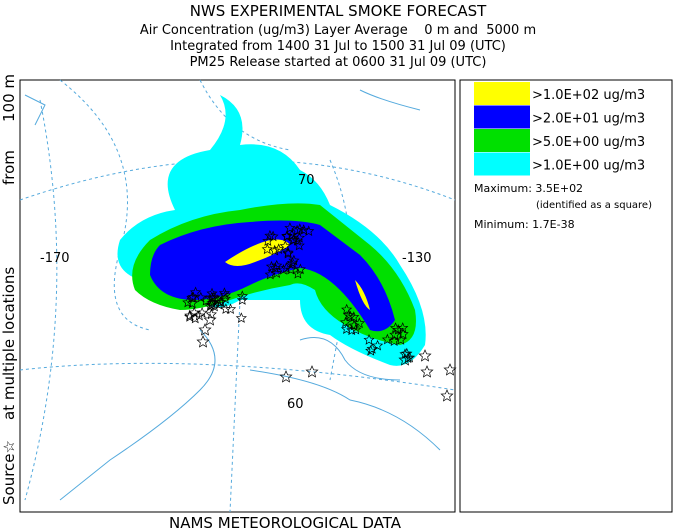 Image resolution: width=678 pixels, height=532 pixels. What do you see at coordinates (588, 142) in the screenshot?
I see `legend-label: >5.0E+00 ug/m3` at bounding box center [588, 142].